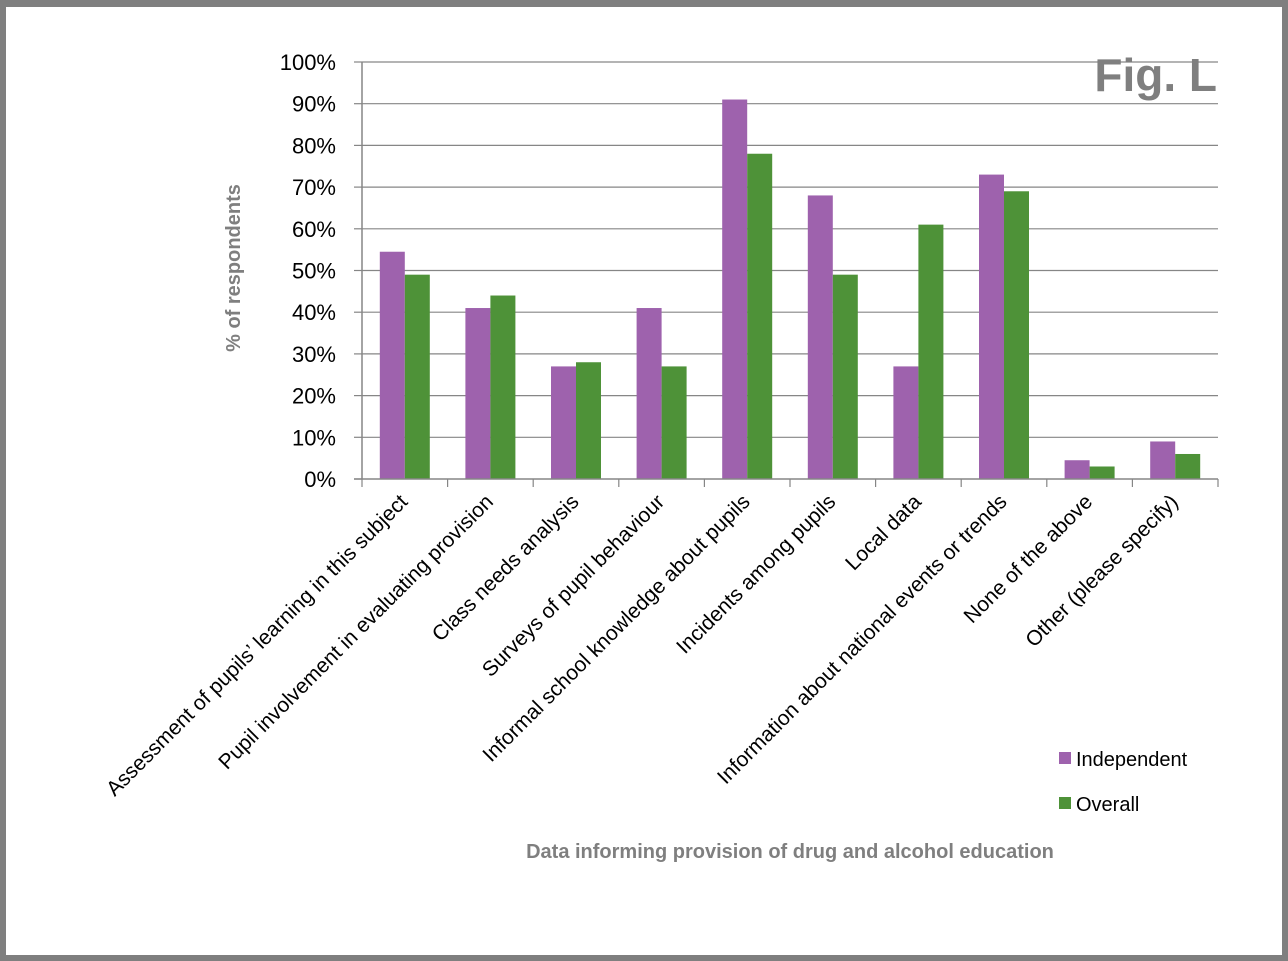 Image resolution: width=1288 pixels, height=961 pixels. What do you see at coordinates (314, 396) in the screenshot?
I see `y-tick-label: 20%` at bounding box center [314, 396].